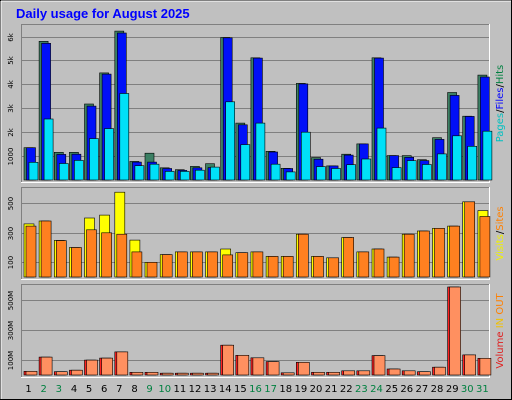  What do you see at coordinates (180, 389) in the screenshot?
I see `x-tick-label-day-11: 11` at bounding box center [180, 389].